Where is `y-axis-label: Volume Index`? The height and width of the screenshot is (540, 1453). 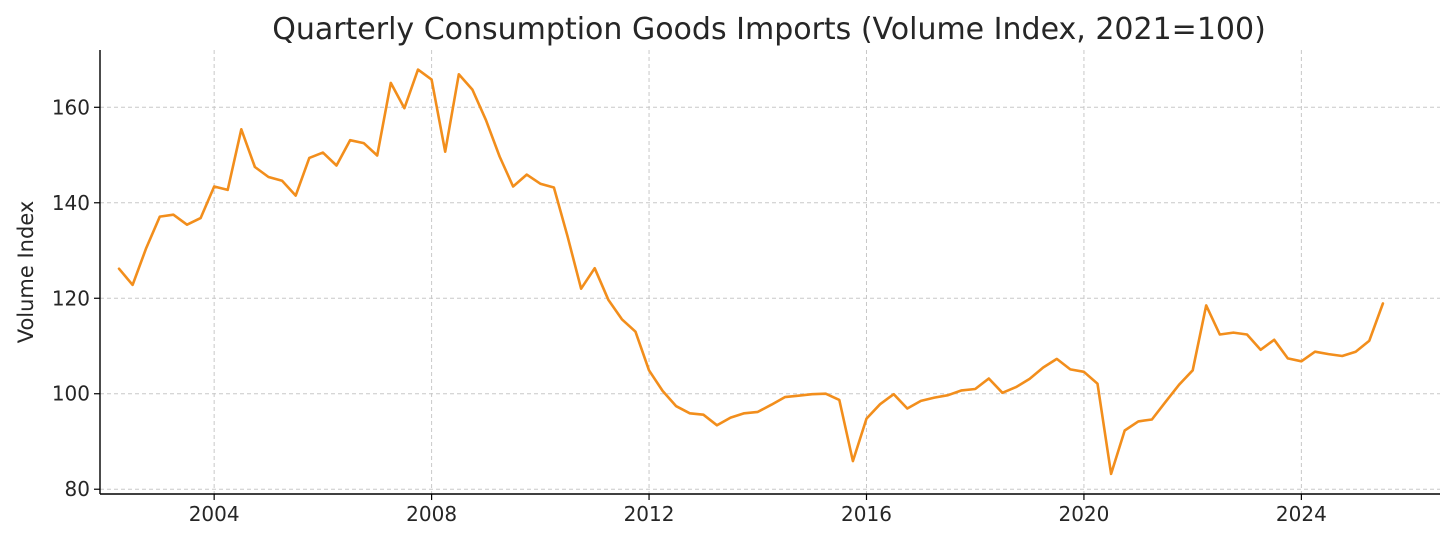 y-axis-label: Volume Index is located at coordinates (26, 272).